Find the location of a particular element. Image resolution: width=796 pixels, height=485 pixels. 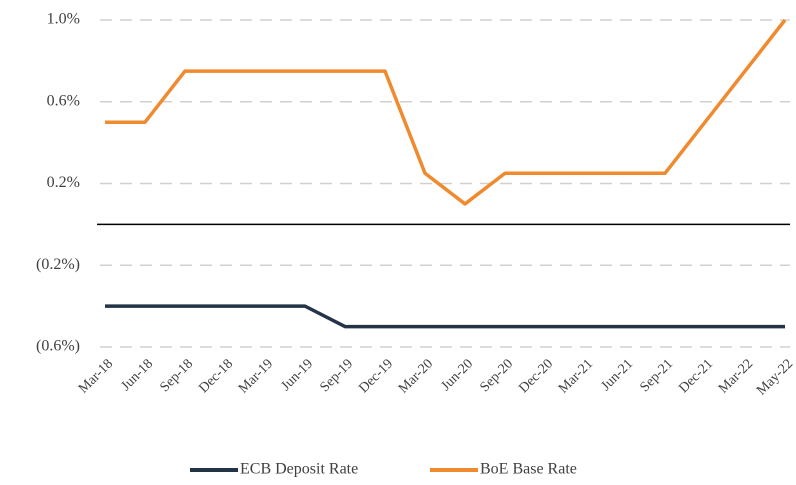

x-tick-label: Dec-19 is located at coordinates (376, 376).